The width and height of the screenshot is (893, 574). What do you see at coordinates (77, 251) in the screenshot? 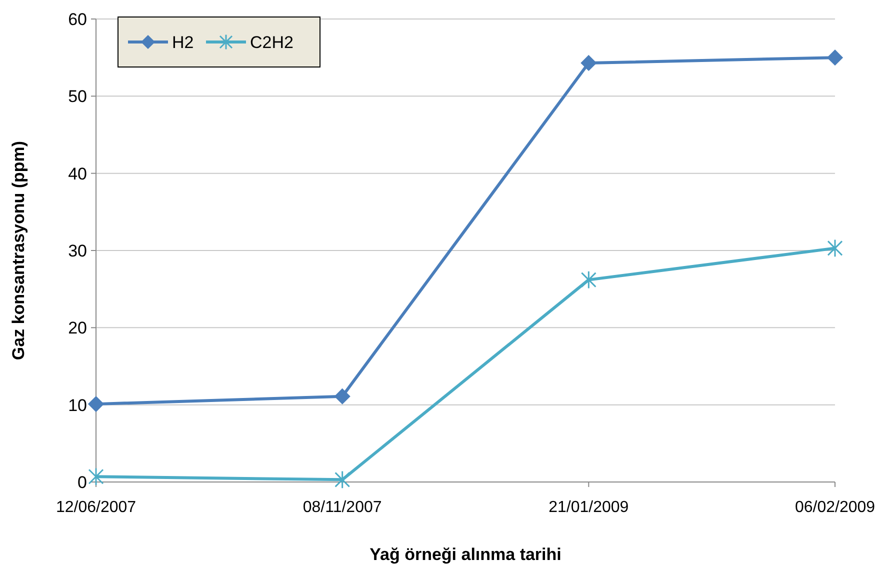
I see `y-tick-label: 30` at bounding box center [77, 251].